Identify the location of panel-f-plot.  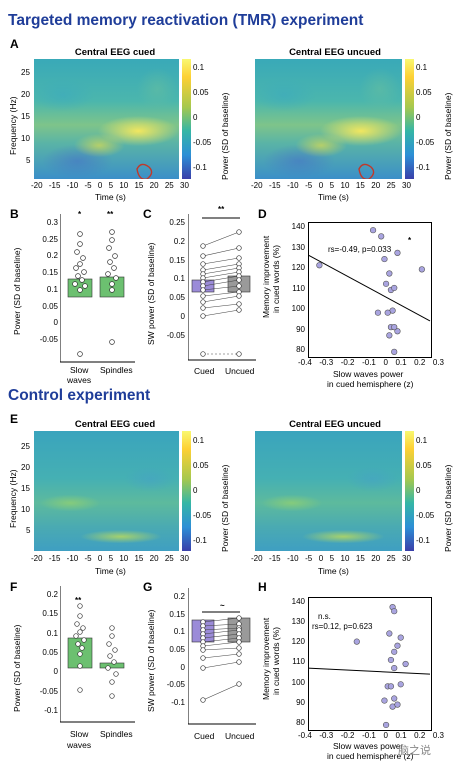
(97, 654).